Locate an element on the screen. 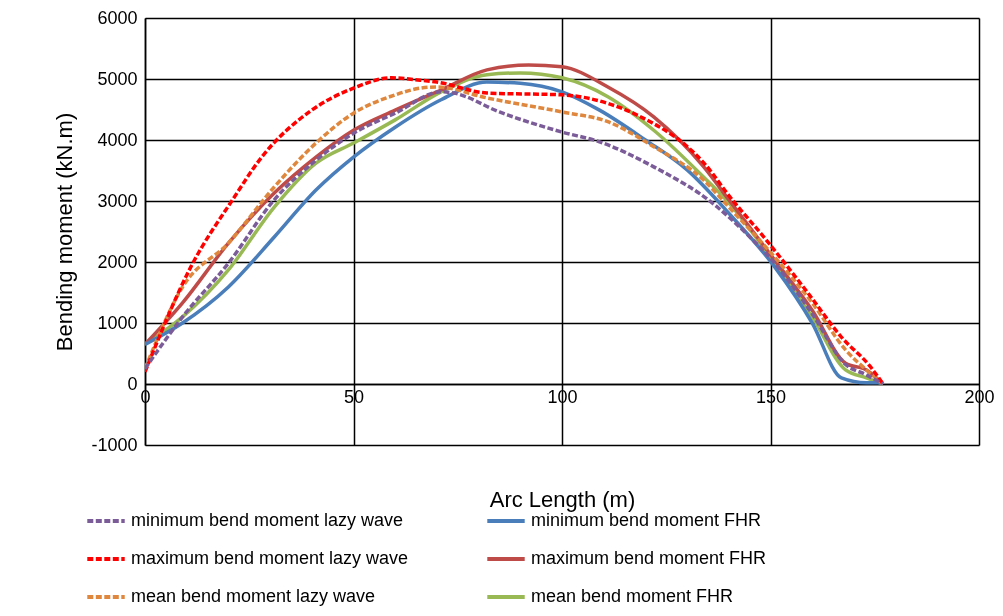  y-tick-label: 4000 is located at coordinates (117, 139).